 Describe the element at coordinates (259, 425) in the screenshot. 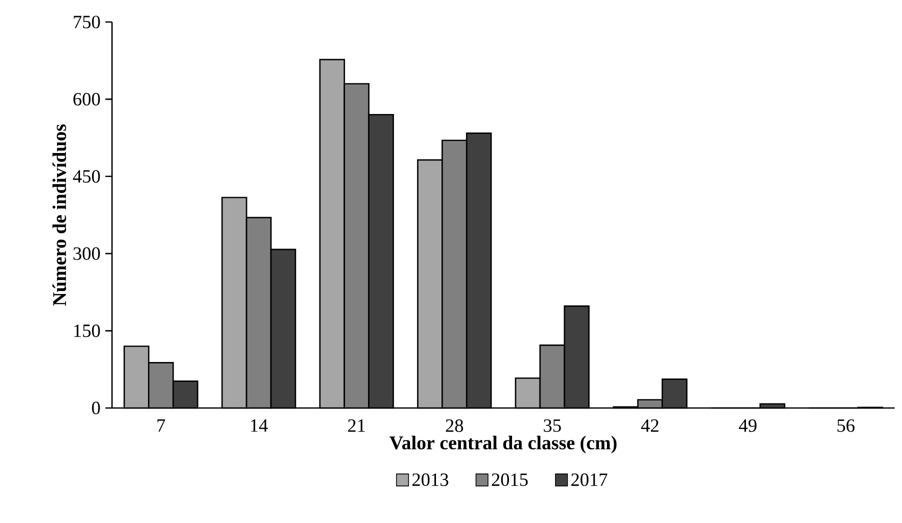

I see `x-tick-label: 14` at that location.